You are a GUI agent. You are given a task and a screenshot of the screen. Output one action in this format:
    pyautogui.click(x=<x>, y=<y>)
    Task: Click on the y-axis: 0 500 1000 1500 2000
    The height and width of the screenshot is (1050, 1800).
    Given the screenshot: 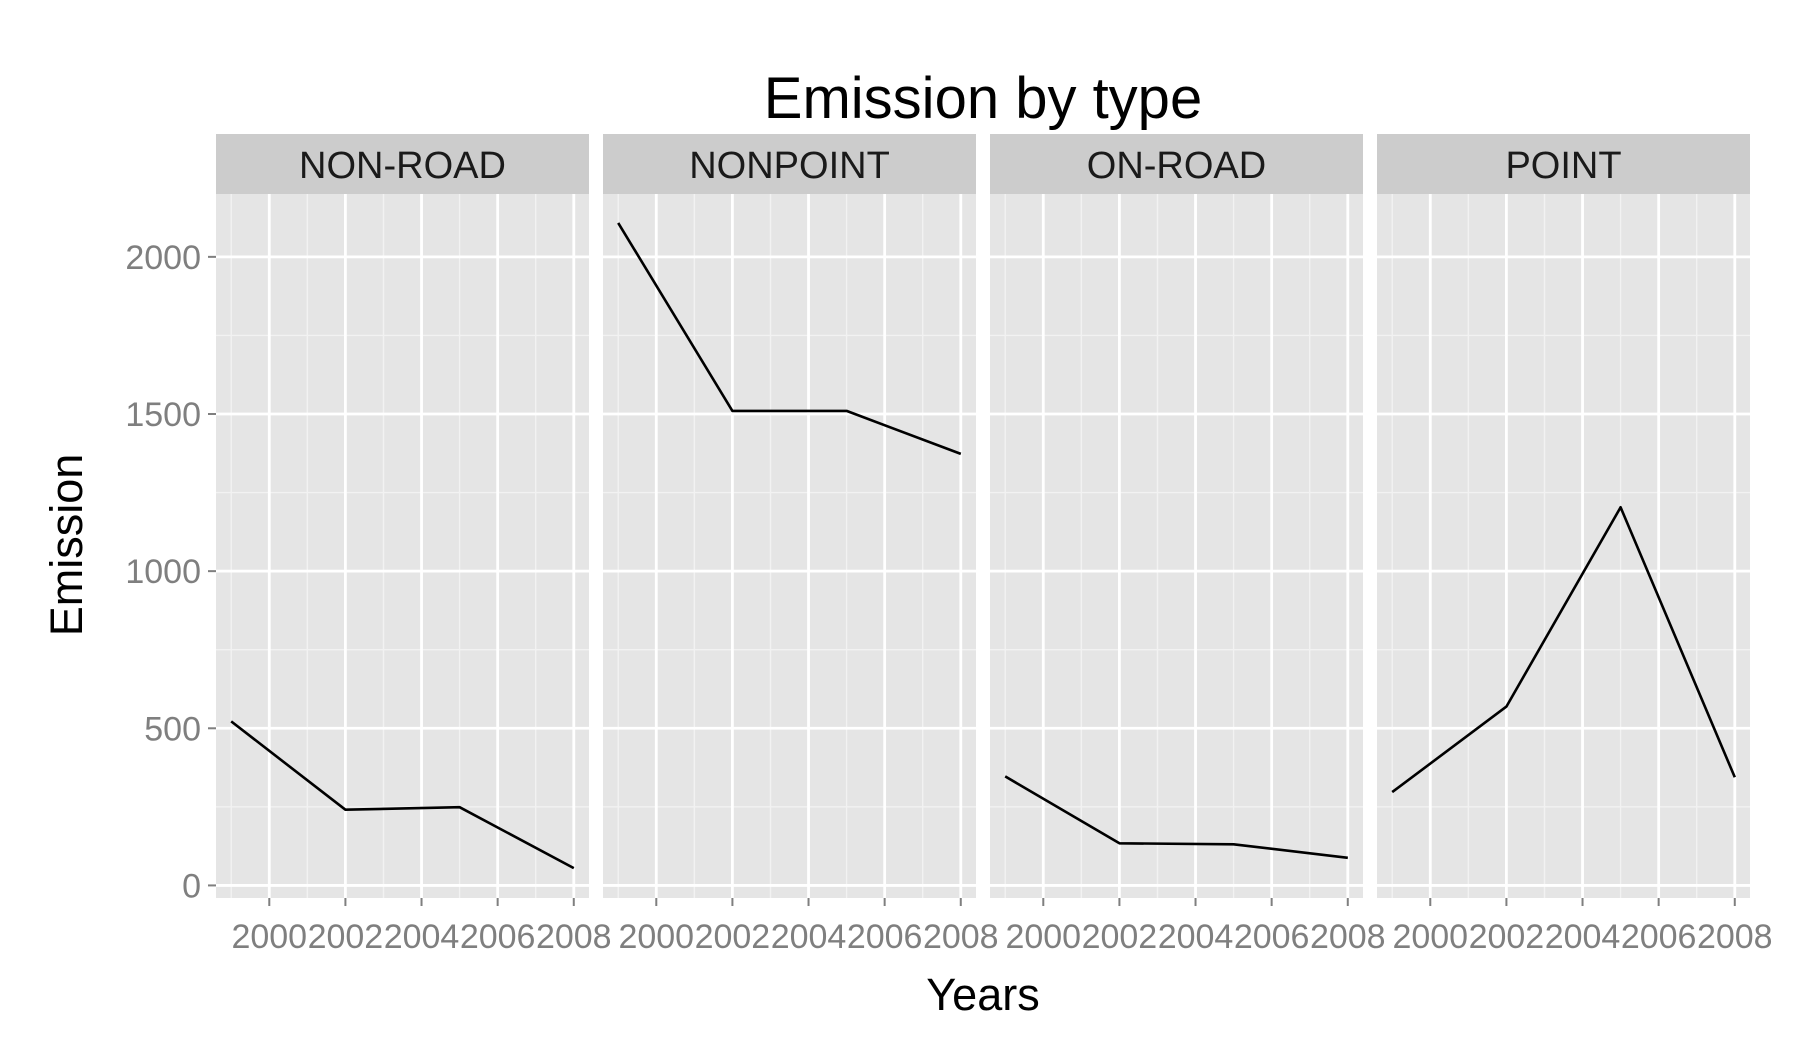 What is the action you would take?
    pyautogui.click(x=170, y=572)
    